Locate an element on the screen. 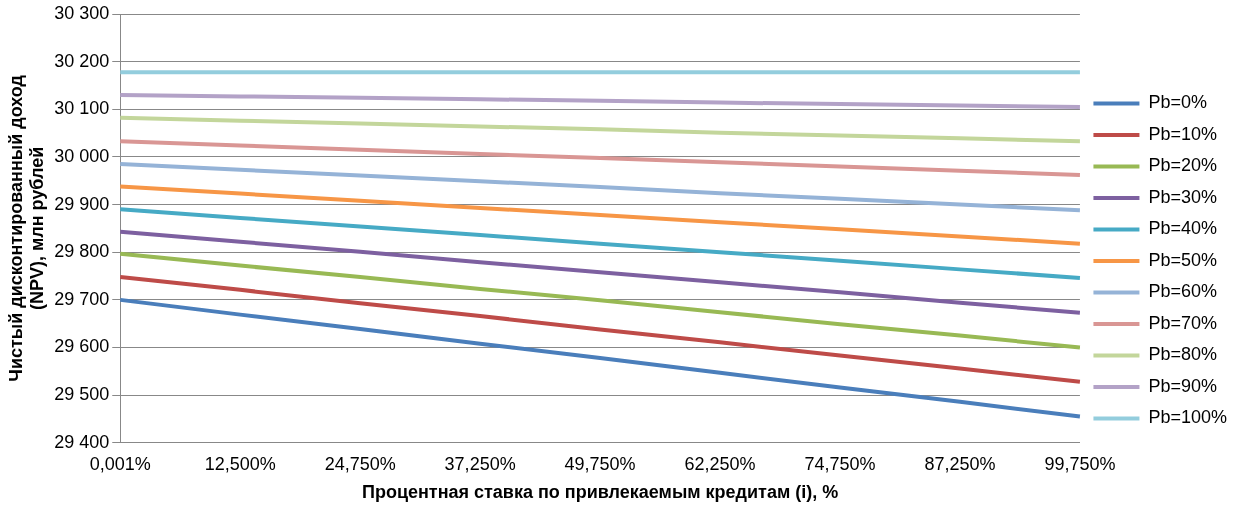 The width and height of the screenshot is (1247, 510). legend-label: Pb=80% is located at coordinates (1182, 354).